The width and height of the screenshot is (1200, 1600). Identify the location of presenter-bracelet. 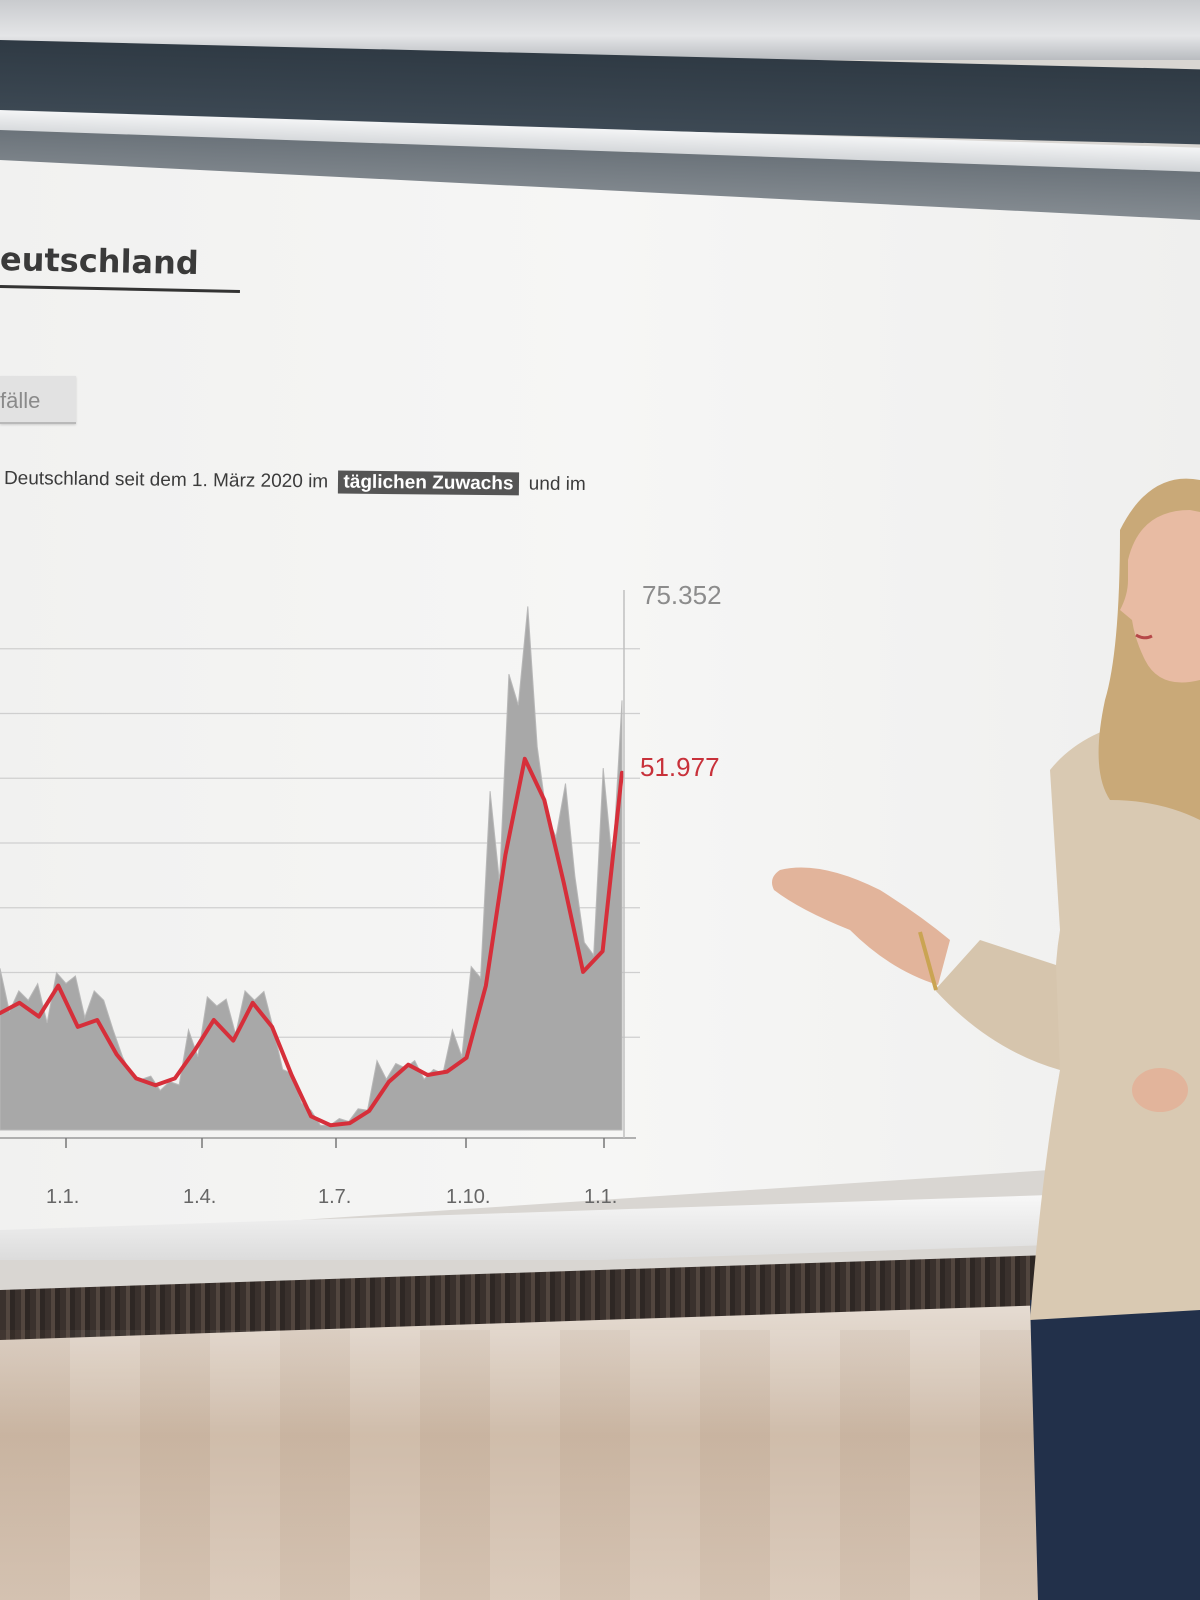
(928, 961).